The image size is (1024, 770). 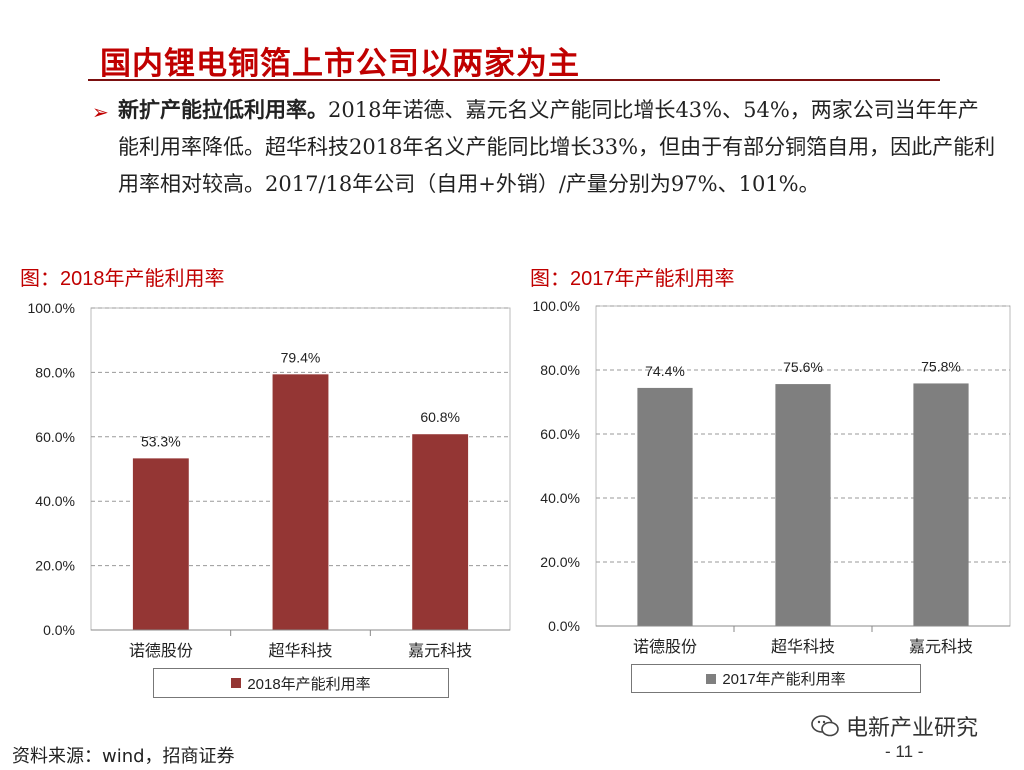 I want to click on slide-title: 国内锂电铜箔上市公司以两家为主, so click(x=340, y=63).